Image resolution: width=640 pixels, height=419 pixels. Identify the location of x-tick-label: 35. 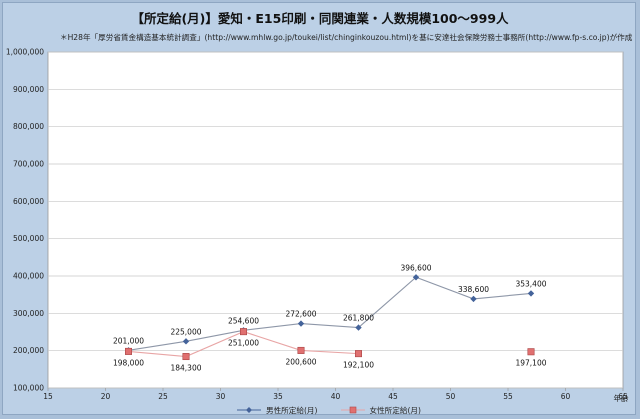
(278, 396).